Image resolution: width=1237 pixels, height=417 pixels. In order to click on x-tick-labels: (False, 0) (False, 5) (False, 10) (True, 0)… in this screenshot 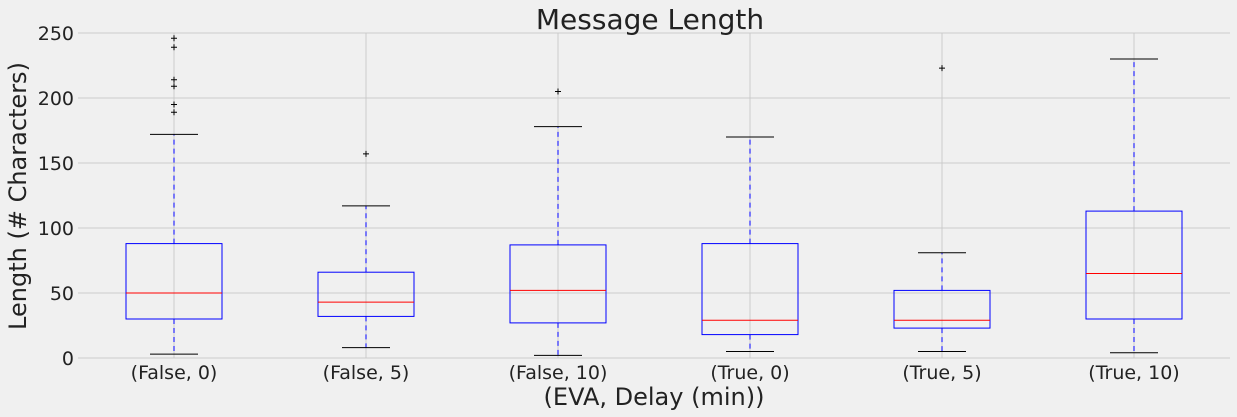, I will do `click(655, 373)`.